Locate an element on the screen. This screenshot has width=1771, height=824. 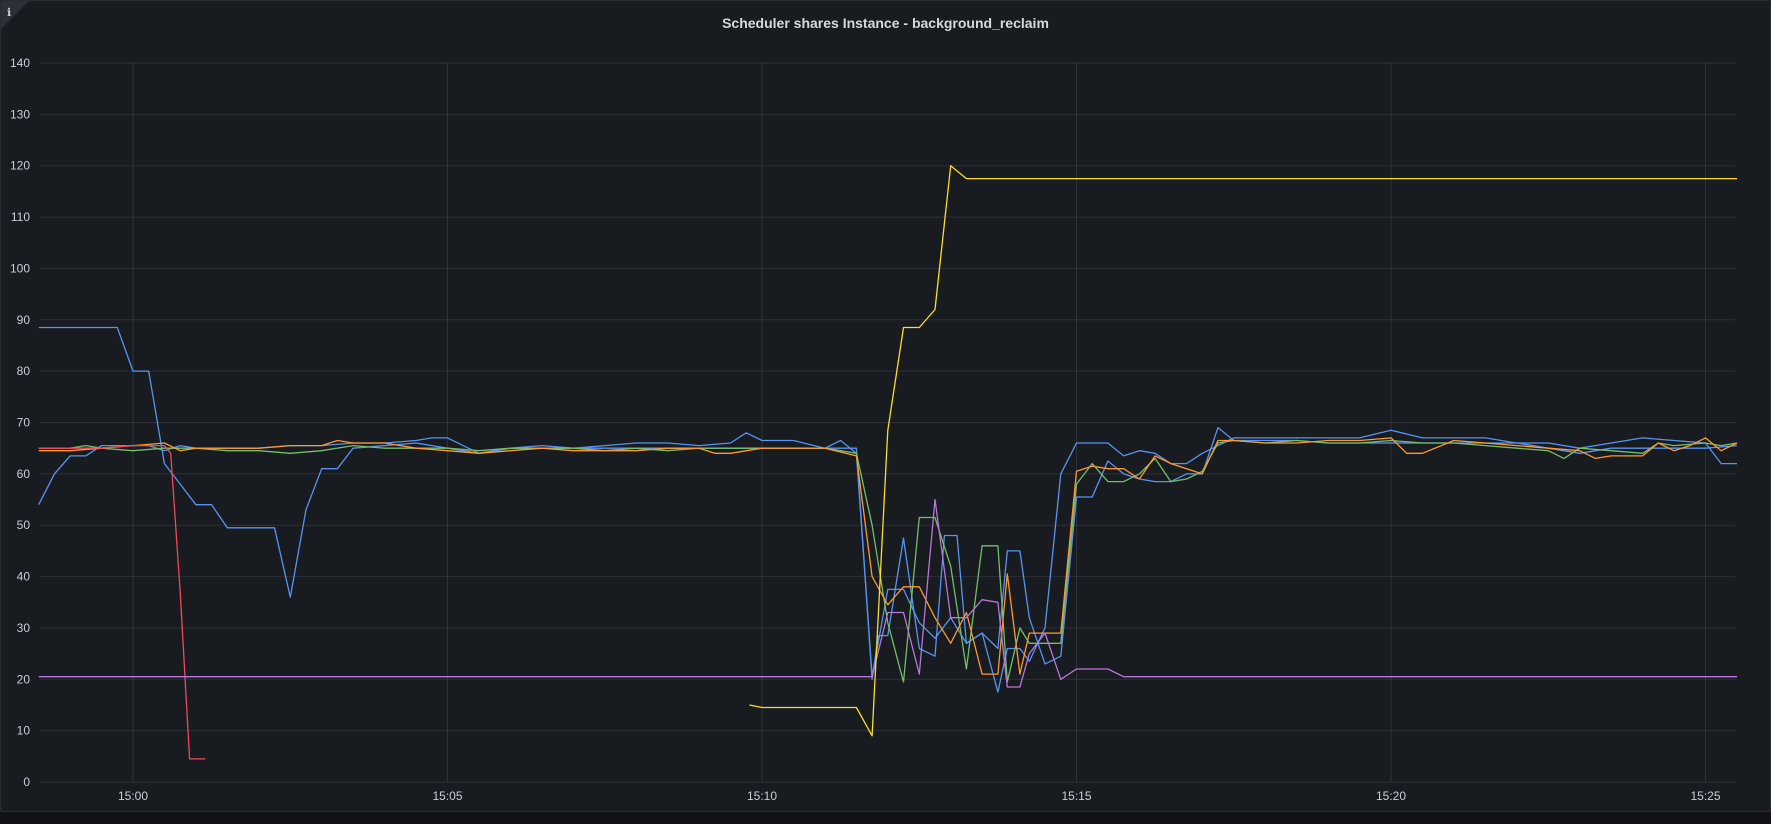
y-axis: 0 10 20 30 40 50 60 70 80 90 100 110 120 130 140 is located at coordinates (20, 422).